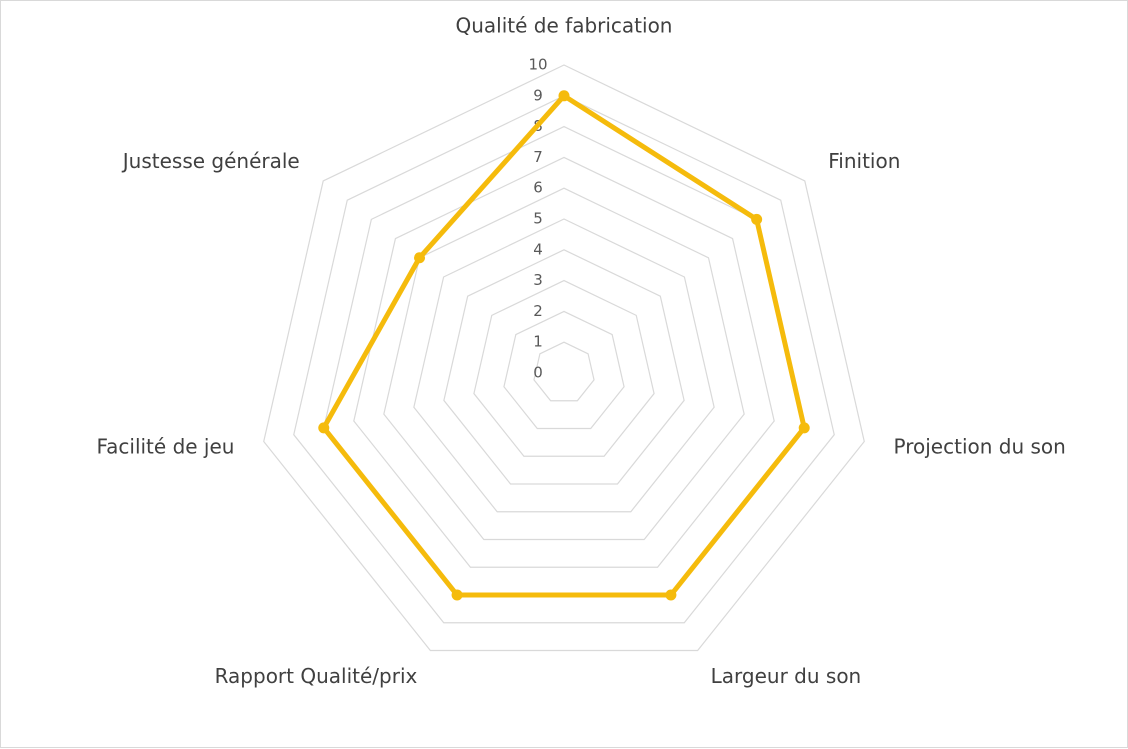 This screenshot has height=749, width=1128. I want to click on tick-label-5: 5, so click(538, 219).